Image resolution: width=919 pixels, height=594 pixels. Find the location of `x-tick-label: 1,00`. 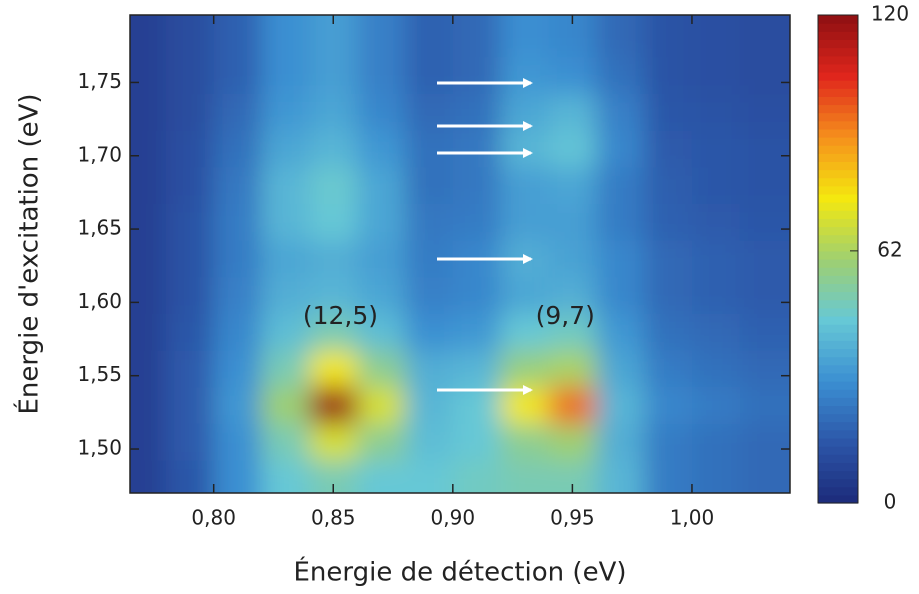

x-tick-label: 1,00 is located at coordinates (692, 518).